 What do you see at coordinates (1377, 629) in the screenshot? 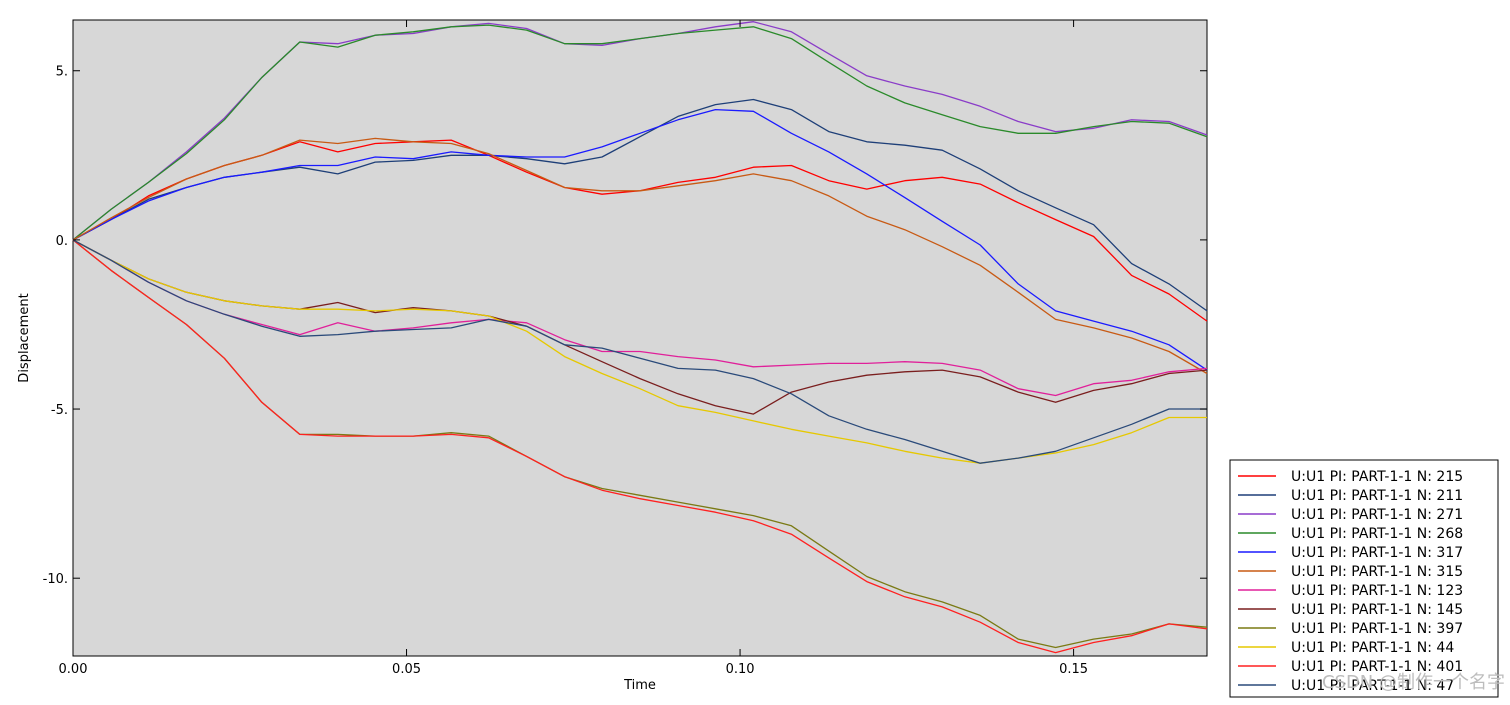
I see `legend-label: U:U1 PI: PART-1-1 N: 397` at bounding box center [1377, 629].